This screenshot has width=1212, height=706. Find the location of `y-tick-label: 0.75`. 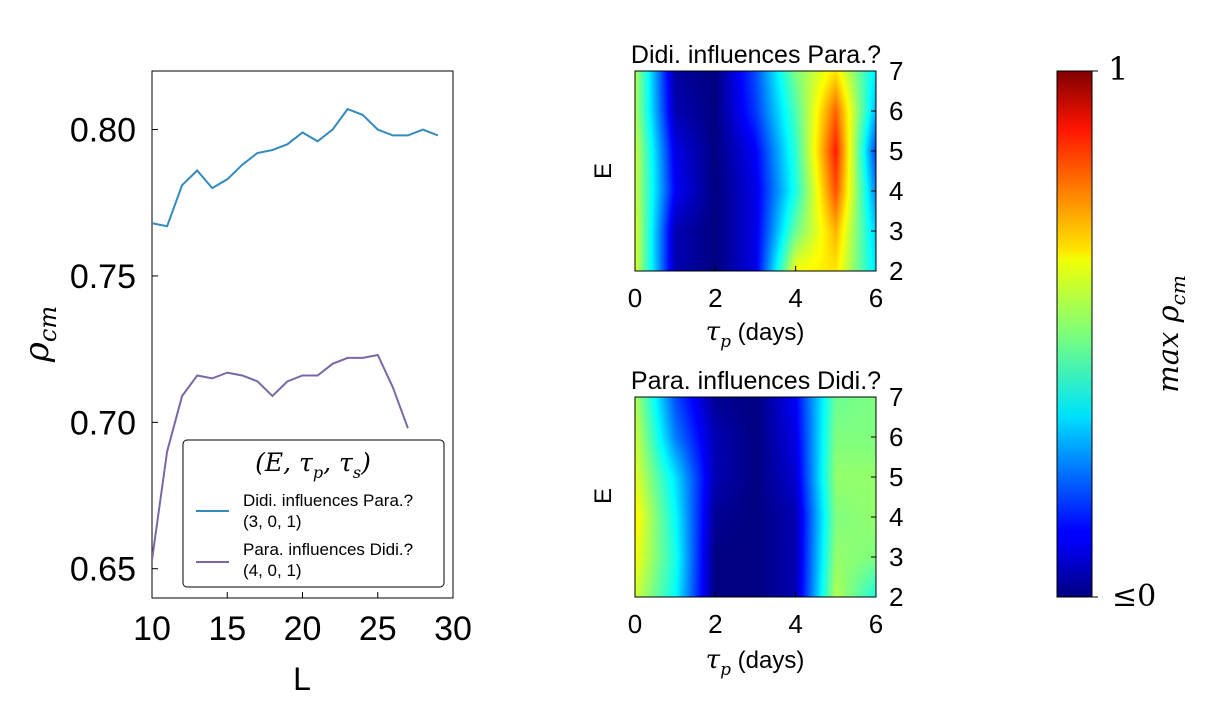

y-tick-label: 0.75 is located at coordinates (103, 277).